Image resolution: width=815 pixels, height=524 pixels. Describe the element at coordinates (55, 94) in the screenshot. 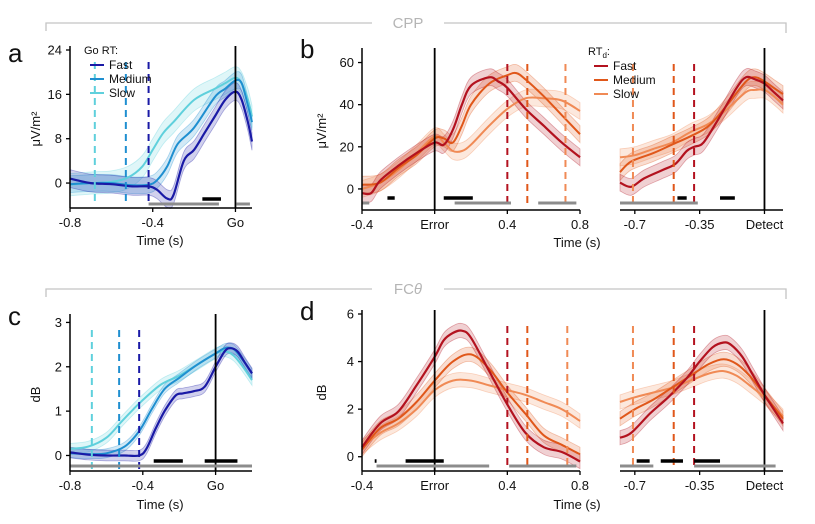

I see `y-tick-label: 16` at that location.